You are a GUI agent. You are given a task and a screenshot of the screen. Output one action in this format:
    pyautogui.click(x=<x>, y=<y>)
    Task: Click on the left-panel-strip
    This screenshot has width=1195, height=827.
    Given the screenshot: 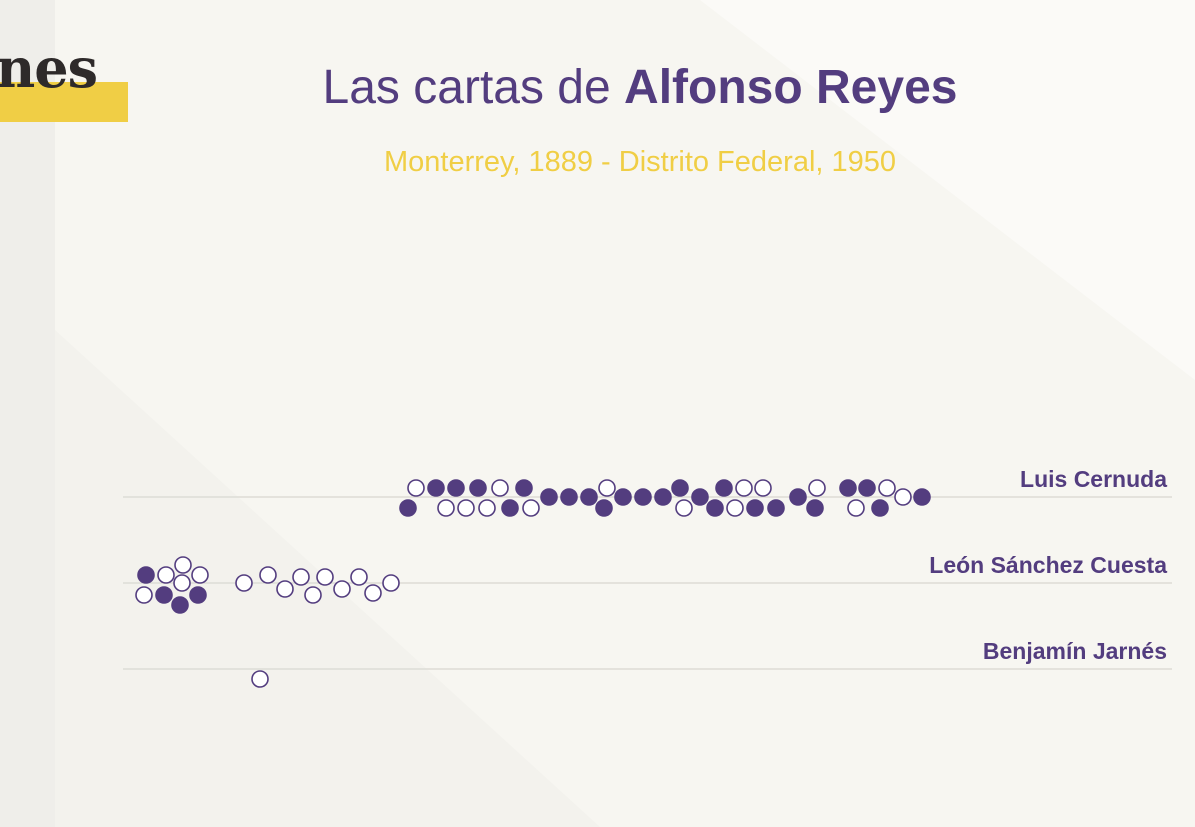 What is the action you would take?
    pyautogui.click(x=27, y=413)
    